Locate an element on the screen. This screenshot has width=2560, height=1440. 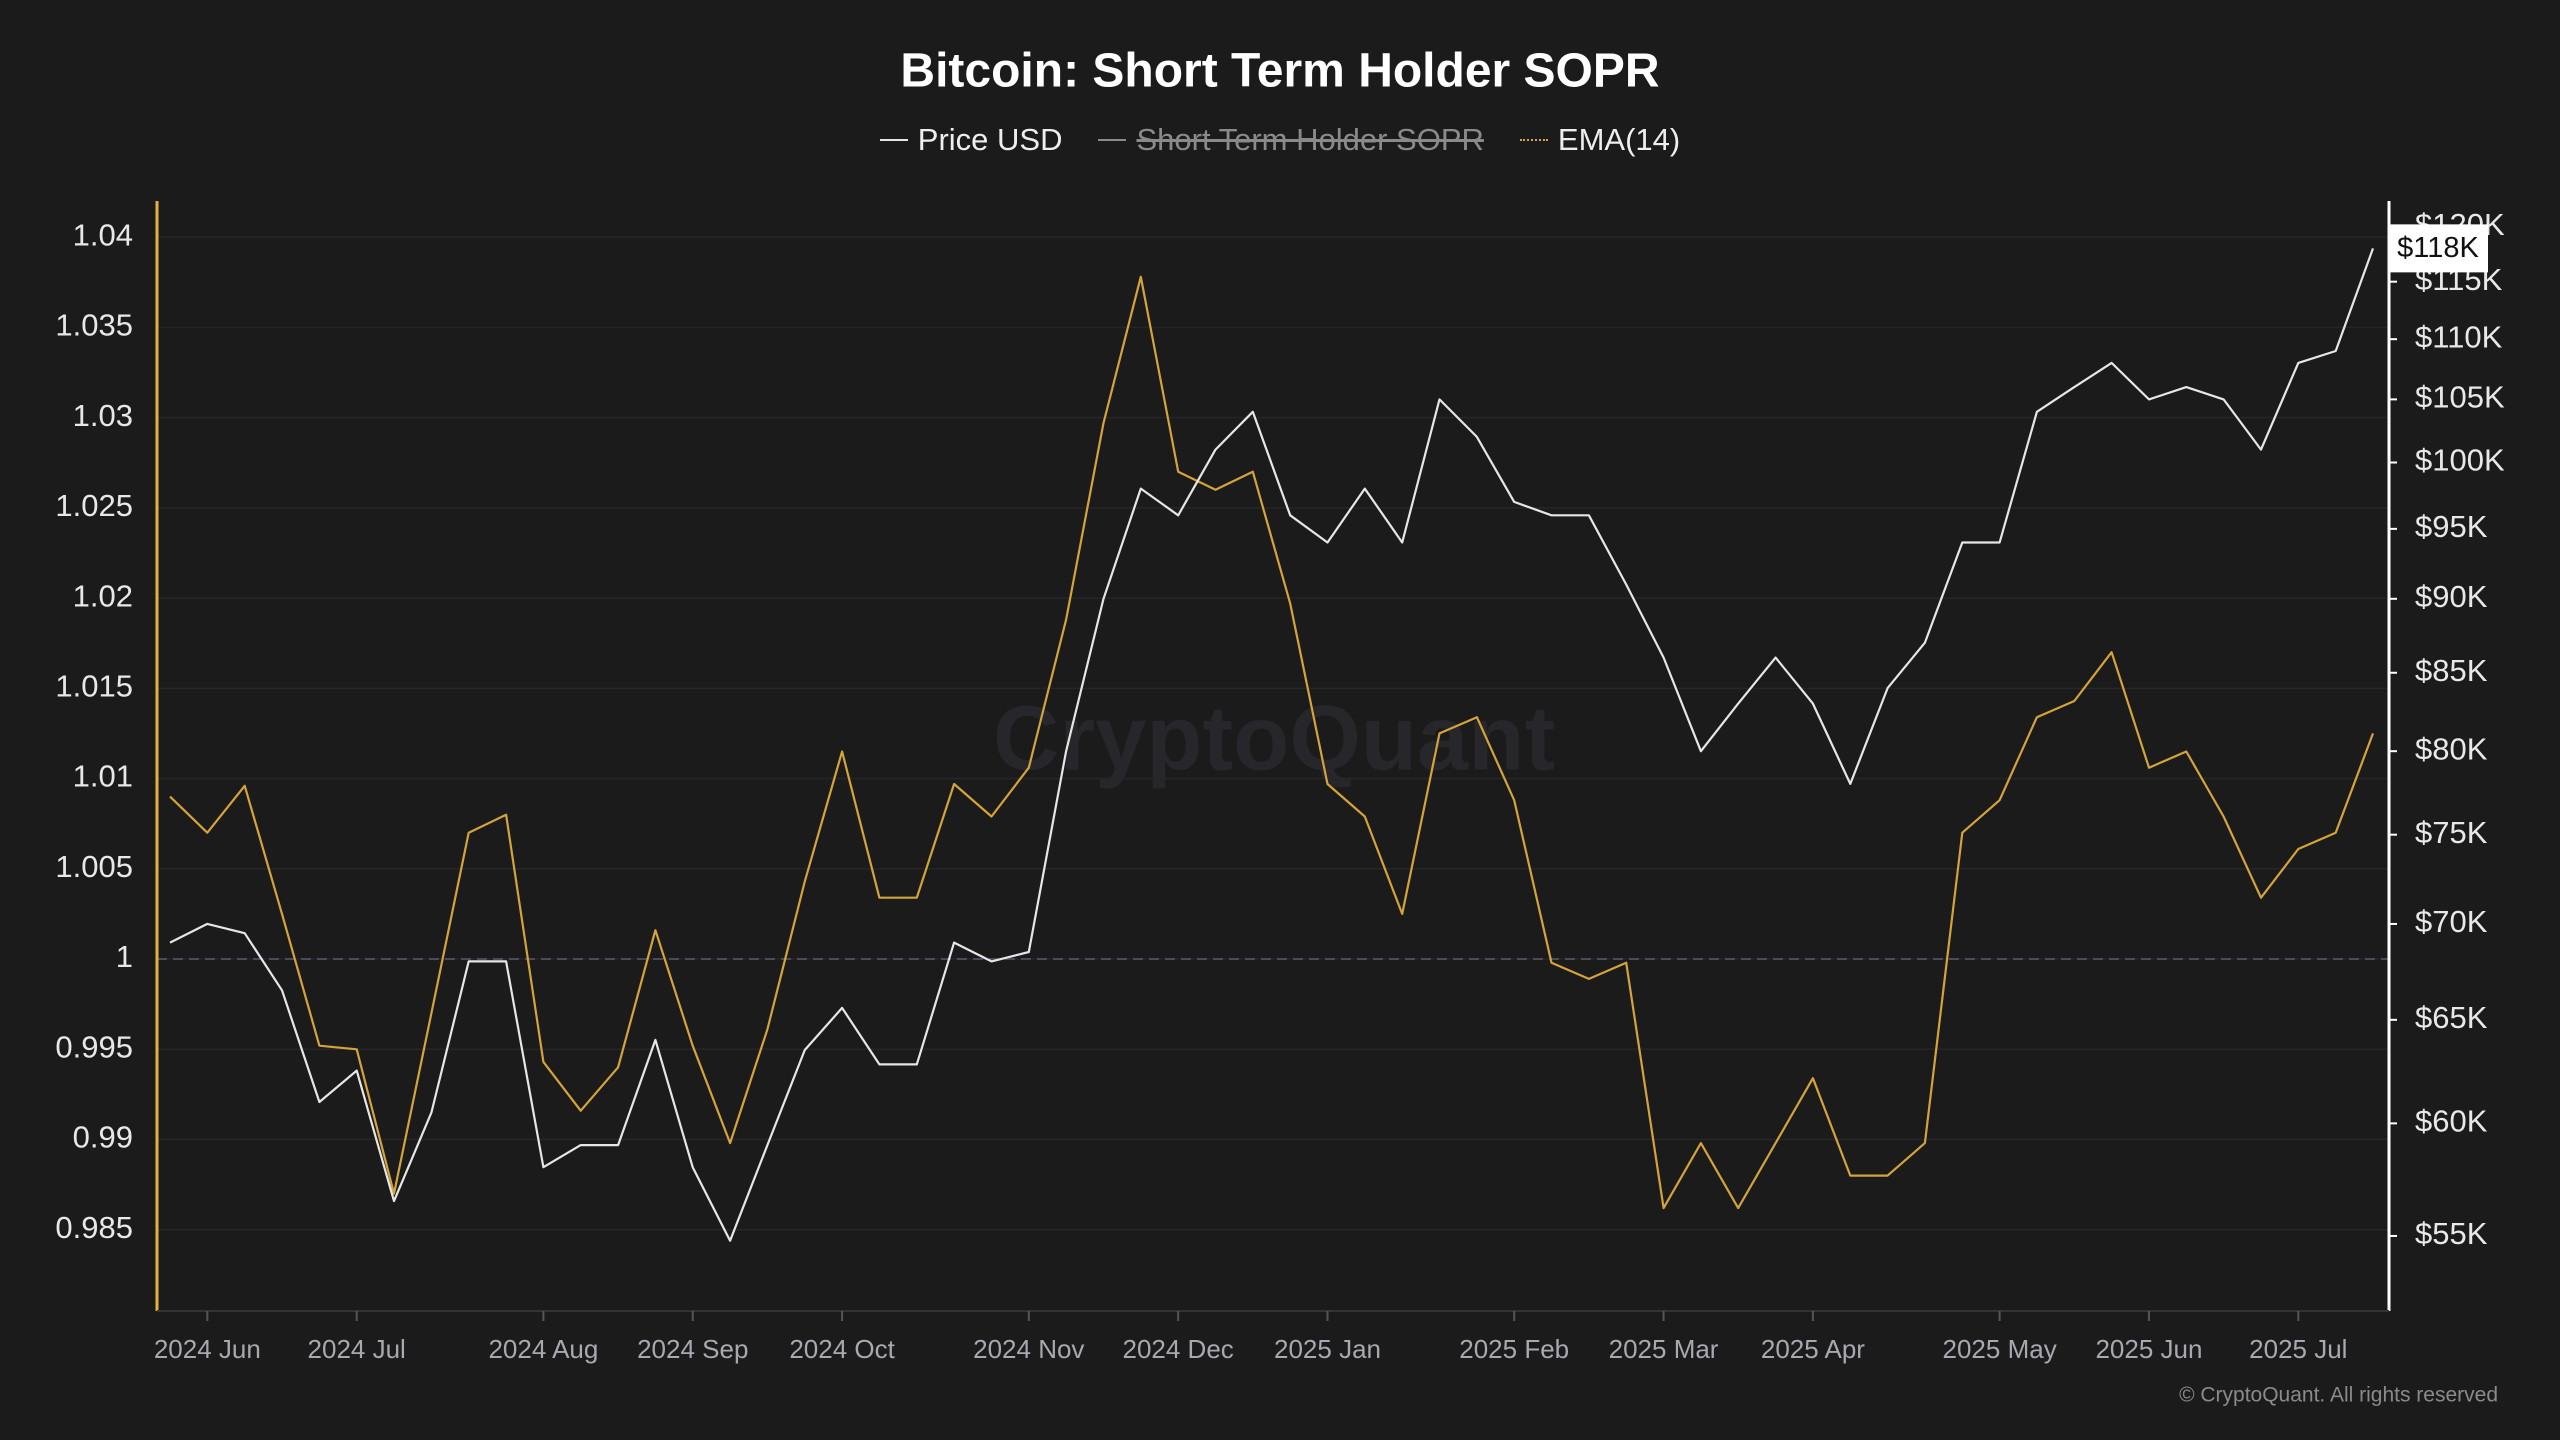
x-tick-label: 2025 Jun is located at coordinates (2148, 1349).